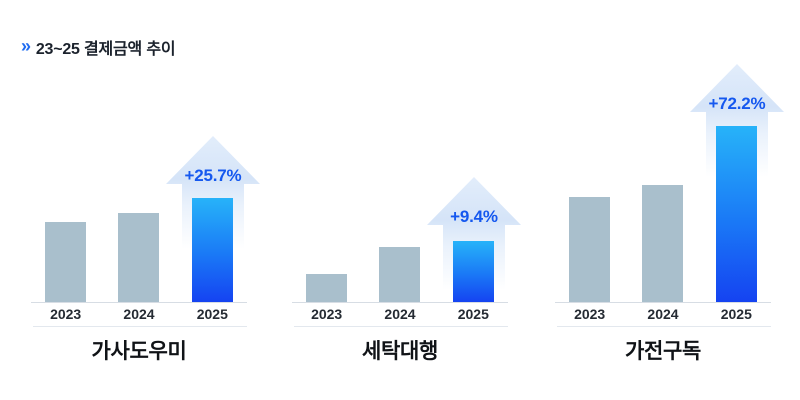 Image resolution: width=800 pixels, height=400 pixels. Describe the element at coordinates (663, 351) in the screenshot. I see `group-title: 가전구독` at that location.